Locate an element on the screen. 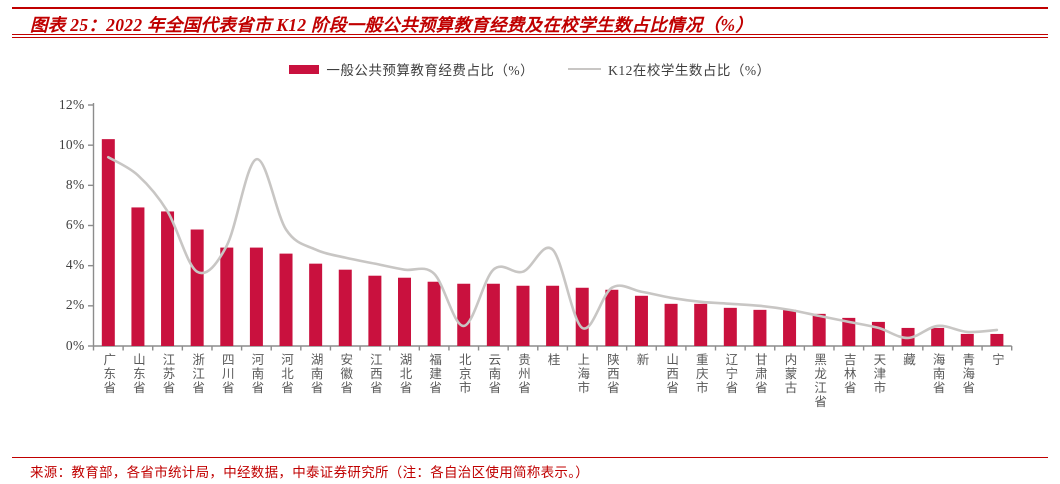 Image resolution: width=1060 pixels, height=484 pixels. x-axis-label-湖南省: 湖南省 is located at coordinates (315, 374).